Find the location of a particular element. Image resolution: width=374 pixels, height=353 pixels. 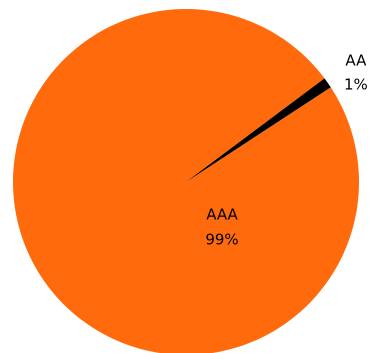

pie-slice is located at coordinates (258, 130).